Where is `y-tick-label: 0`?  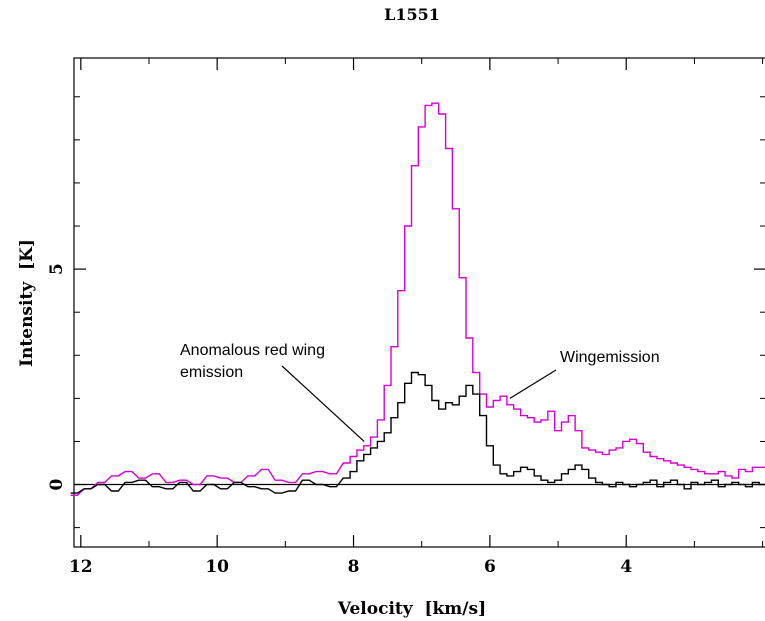
y-tick-label: 0 is located at coordinates (57, 484).